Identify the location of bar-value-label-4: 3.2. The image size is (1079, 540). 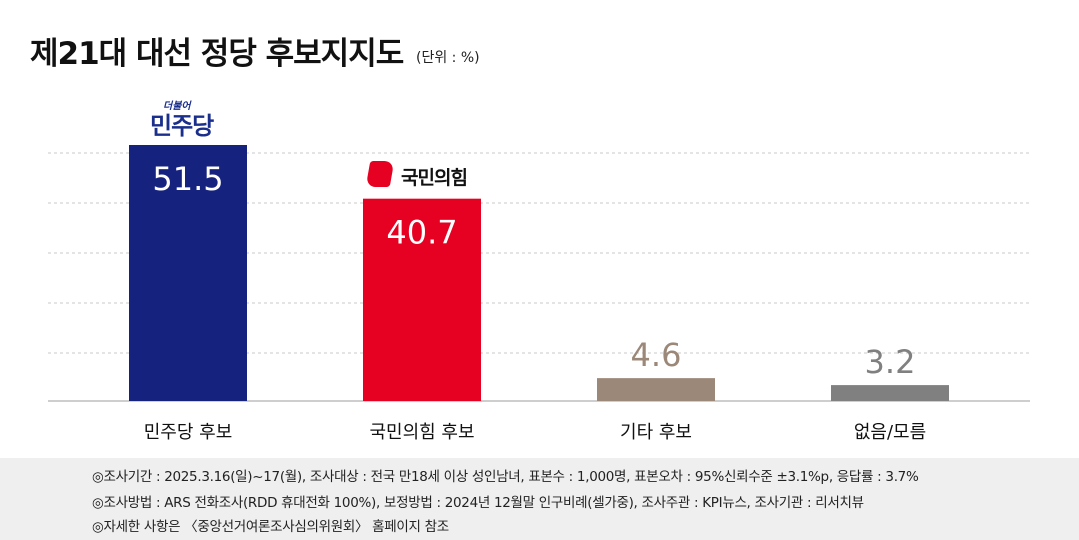
(890, 362).